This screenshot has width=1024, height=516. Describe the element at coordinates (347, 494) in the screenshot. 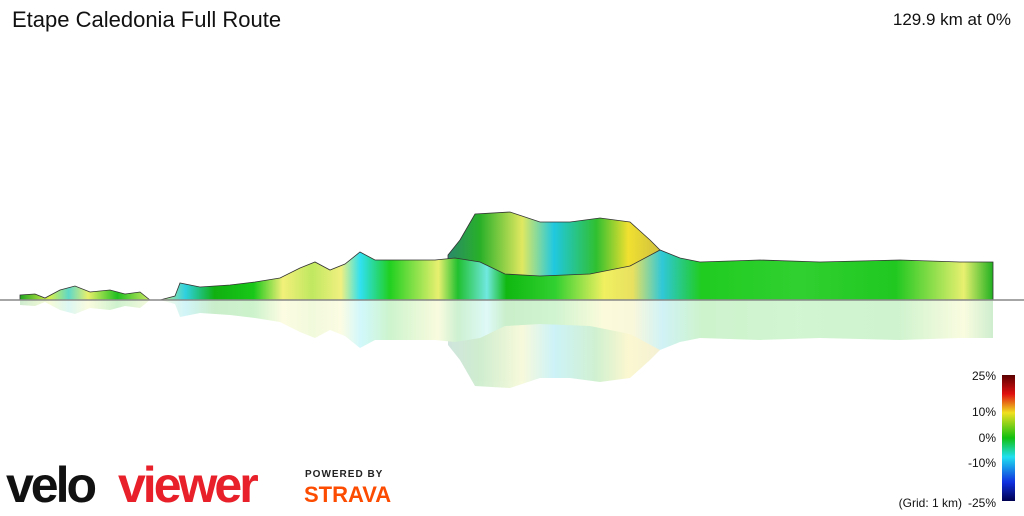

I see `strava-logo: STRAVA` at that location.